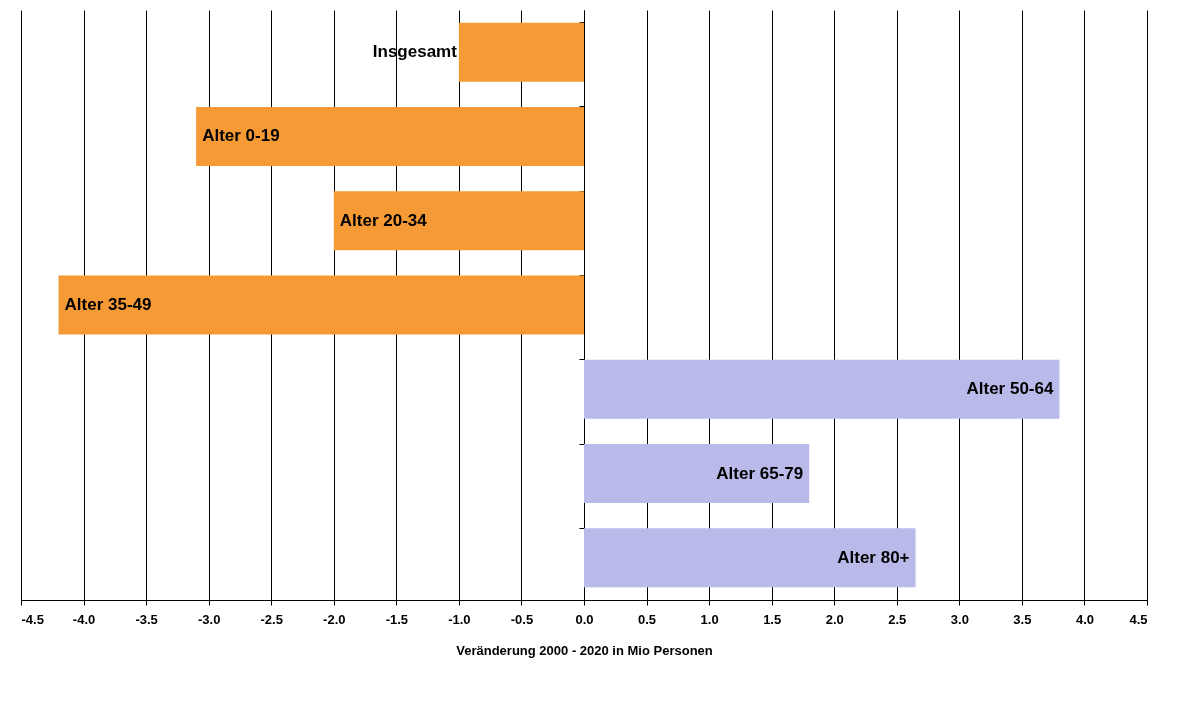  I want to click on x-tick-label: -2.5, so click(271, 619).